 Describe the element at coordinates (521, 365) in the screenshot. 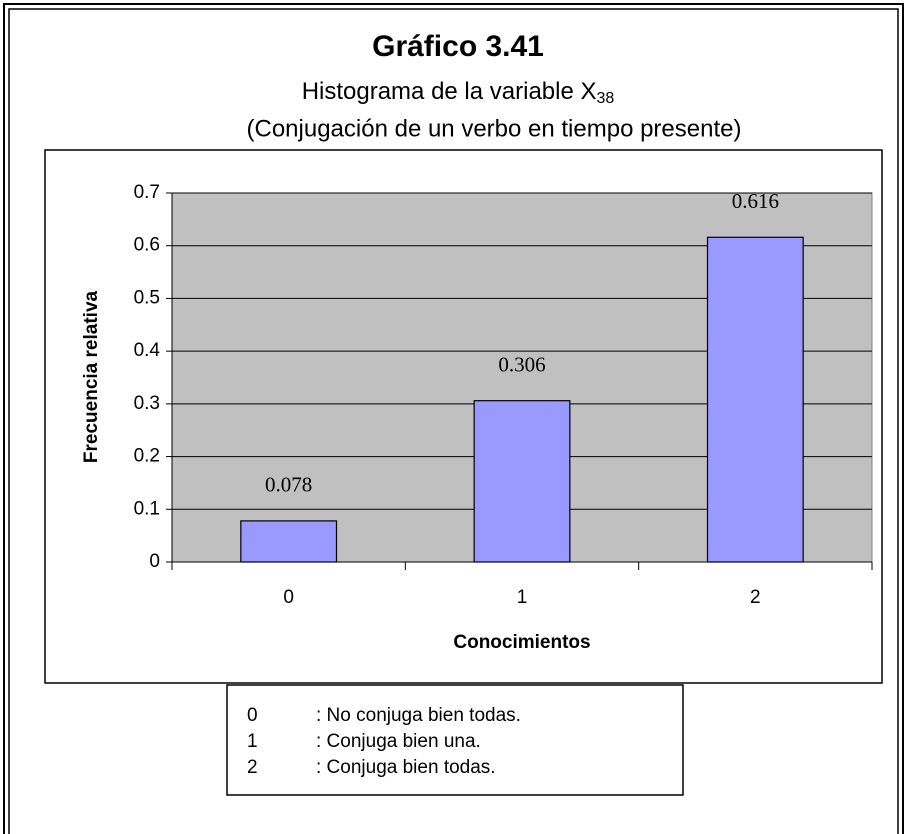

I see `data-label: 0.306` at that location.